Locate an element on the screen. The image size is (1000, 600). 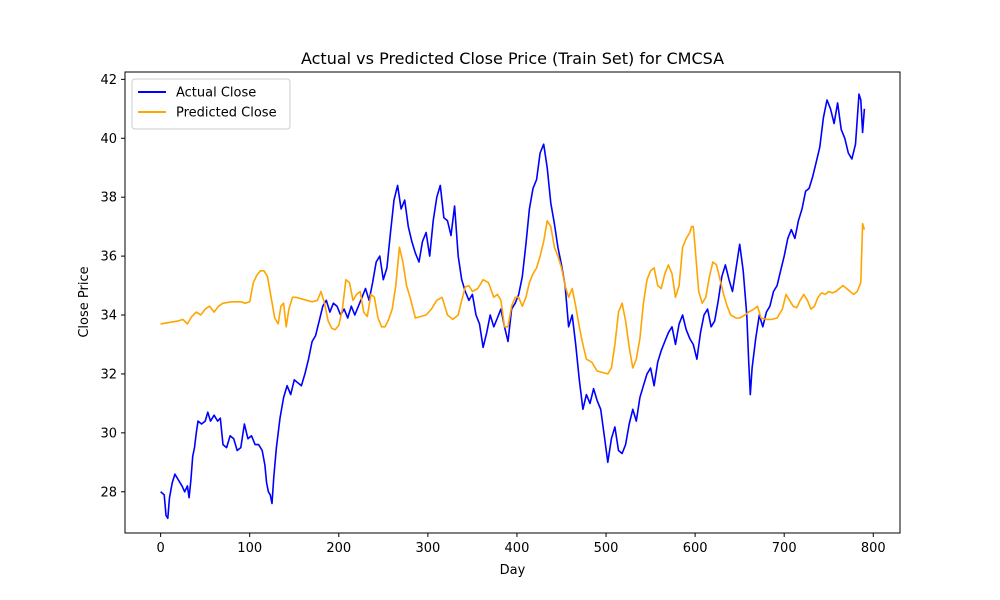
legend-label: Actual Close is located at coordinates (216, 93).